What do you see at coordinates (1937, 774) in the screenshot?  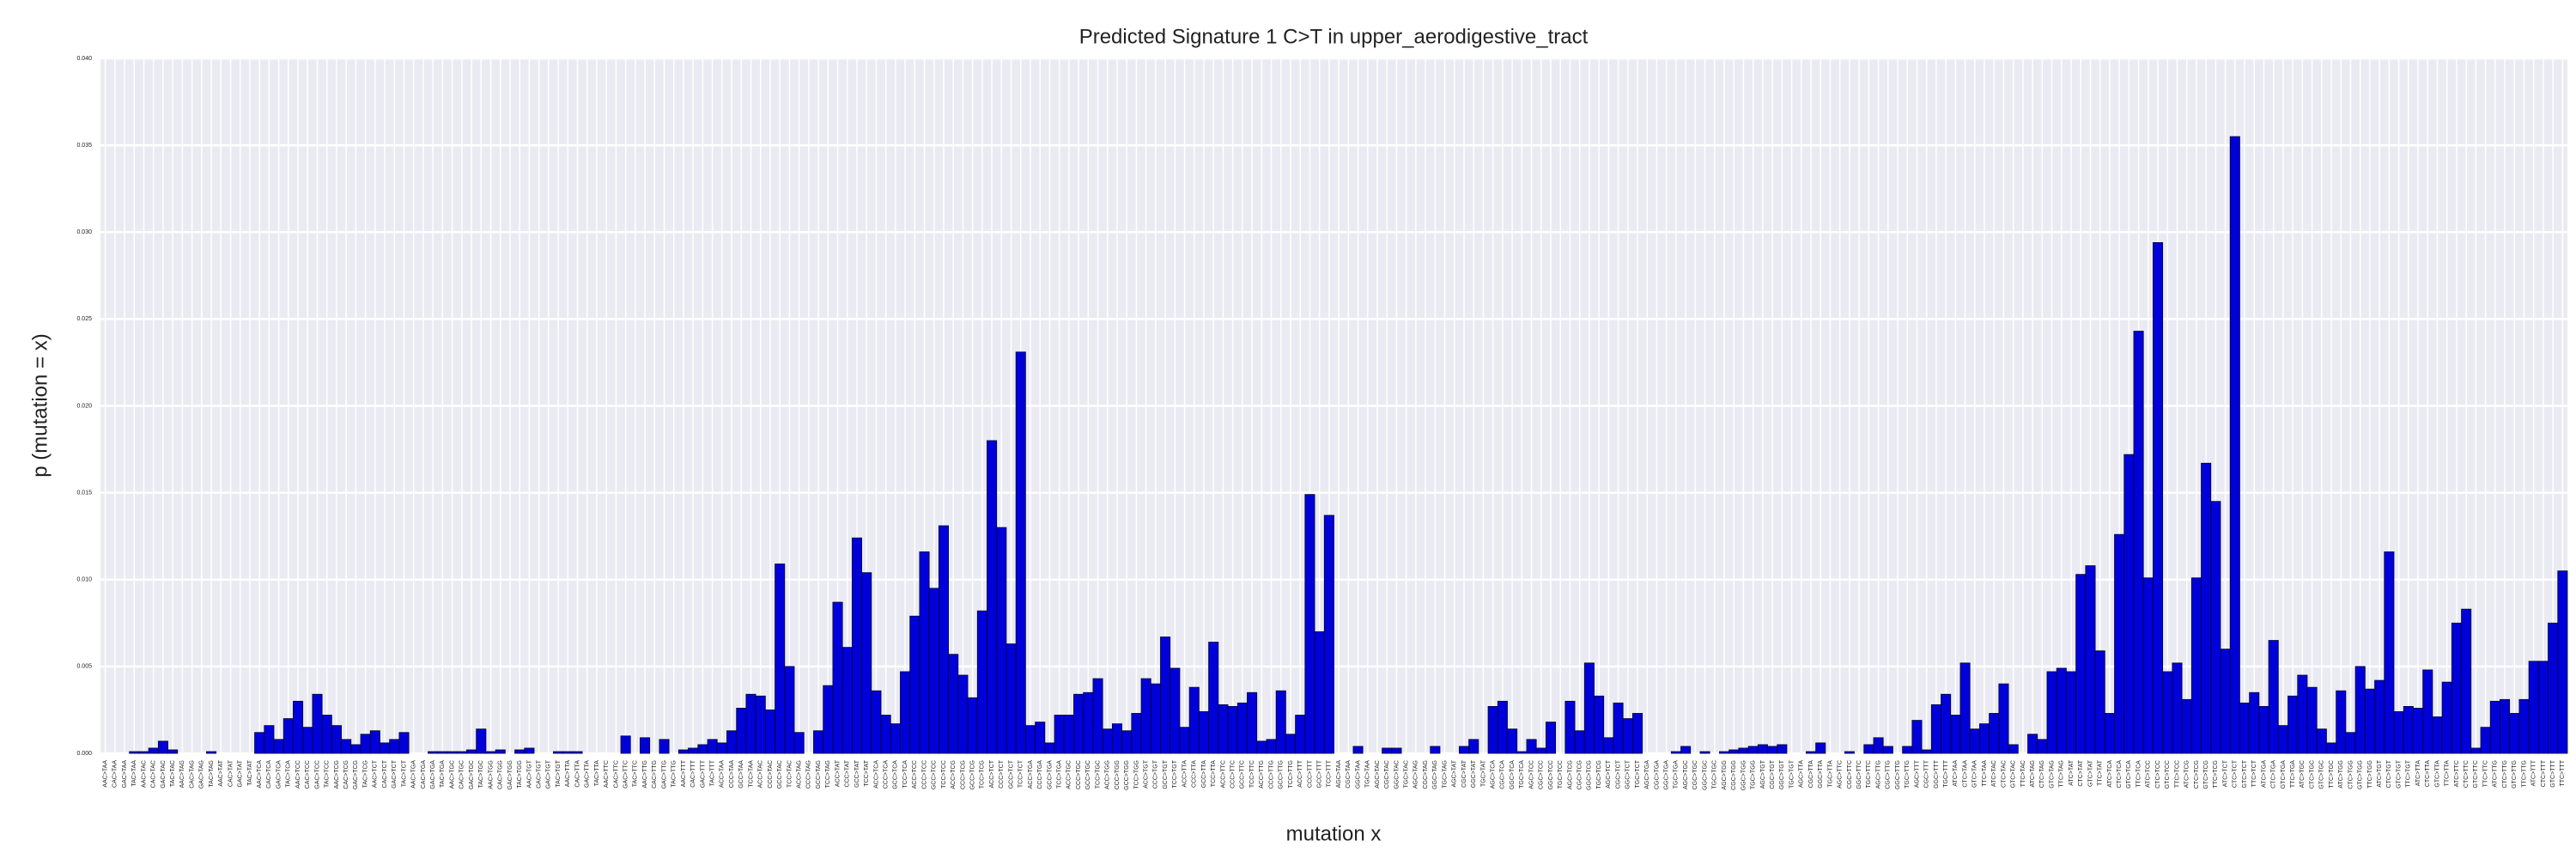 I see `x-tick-label: GGC>TTT` at bounding box center [1937, 774].